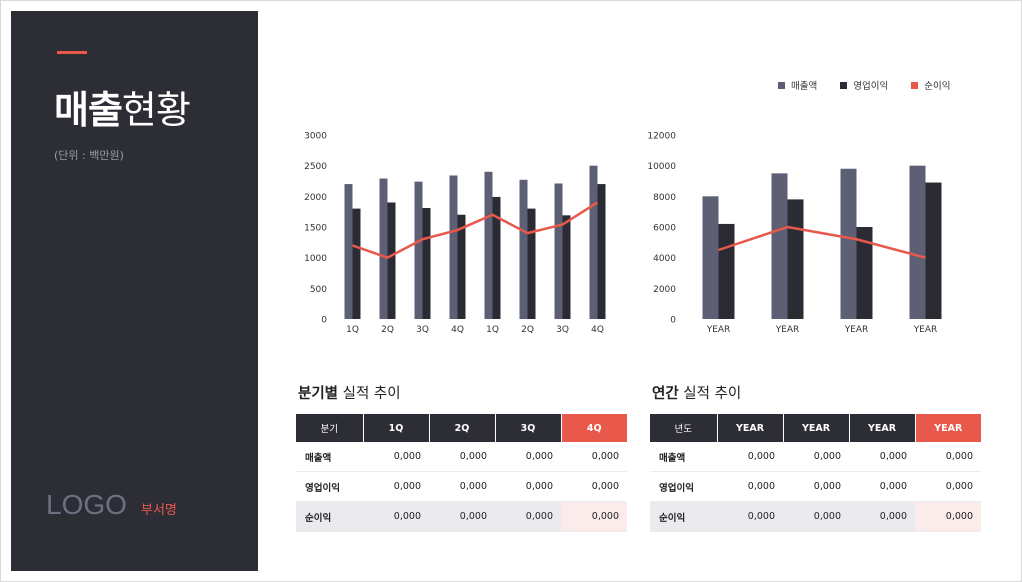 The image size is (1022, 582). Describe the element at coordinates (684, 428) in the screenshot. I see `header-cell: 년도` at that location.